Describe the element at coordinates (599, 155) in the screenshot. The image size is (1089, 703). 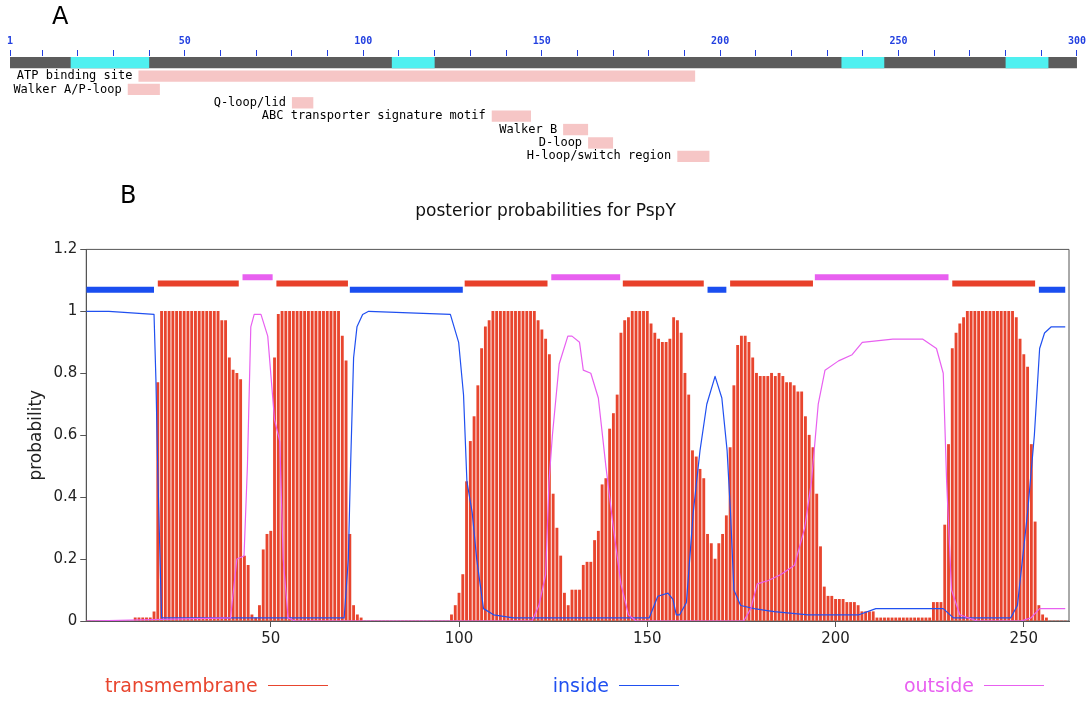
I see `y-tick-label: H-loop/switch region` at that location.